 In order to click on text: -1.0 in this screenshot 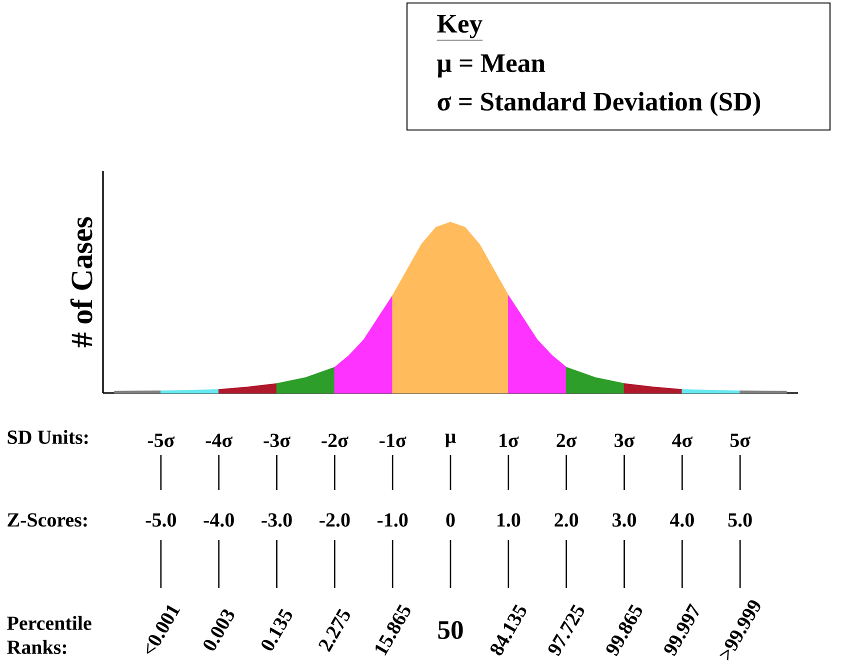, I will do `click(392, 520)`.